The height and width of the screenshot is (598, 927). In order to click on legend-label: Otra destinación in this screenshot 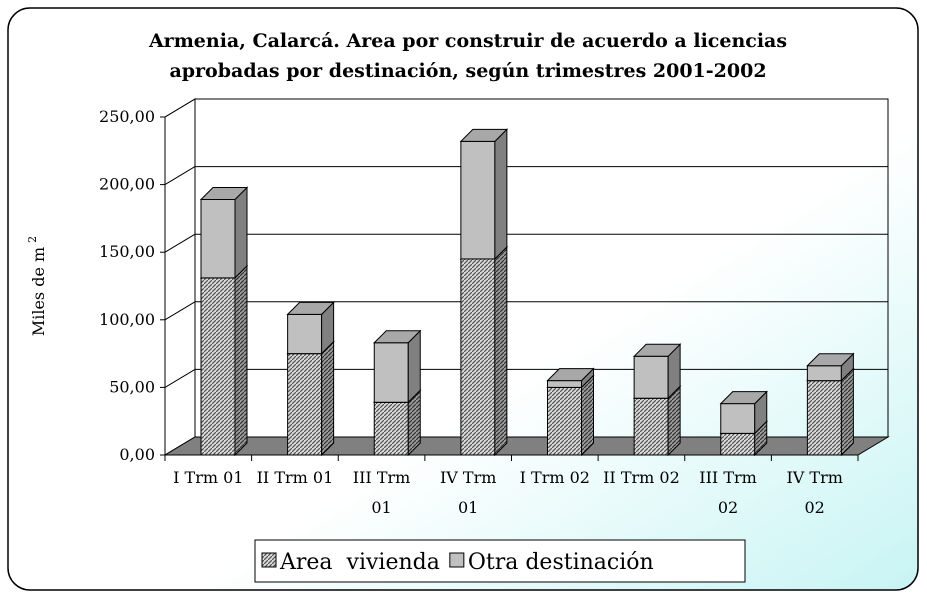, I will do `click(561, 562)`.